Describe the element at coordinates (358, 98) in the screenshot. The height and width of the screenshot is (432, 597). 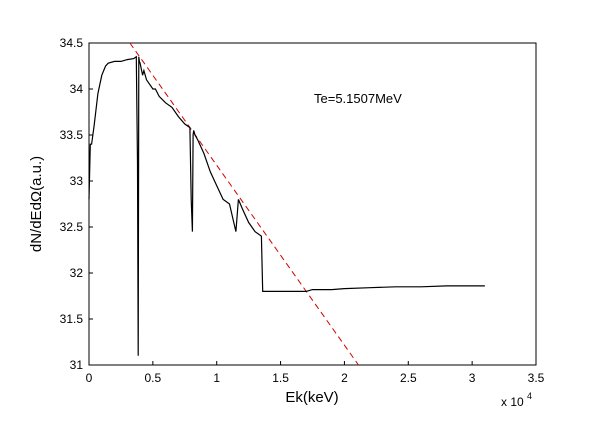
I see `annotation-text: Te=5.1507MeV` at that location.